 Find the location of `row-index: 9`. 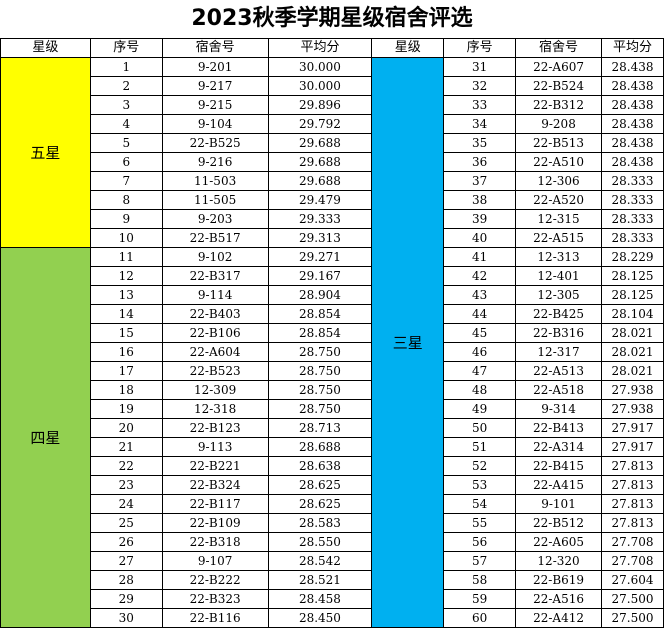

row-index: 9 is located at coordinates (126, 219).